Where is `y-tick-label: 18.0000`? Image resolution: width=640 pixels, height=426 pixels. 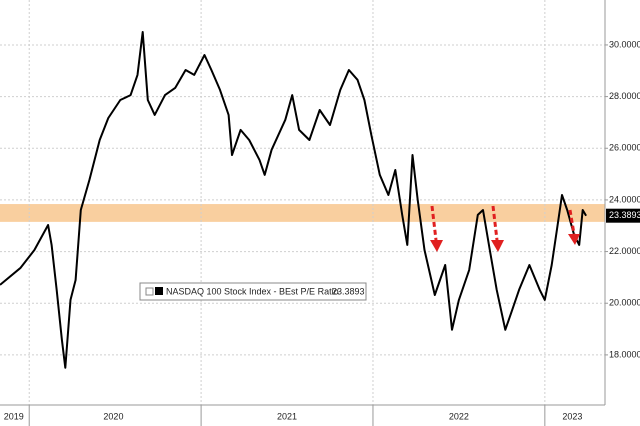
y-tick-label: 18.0000 is located at coordinates (624, 354).